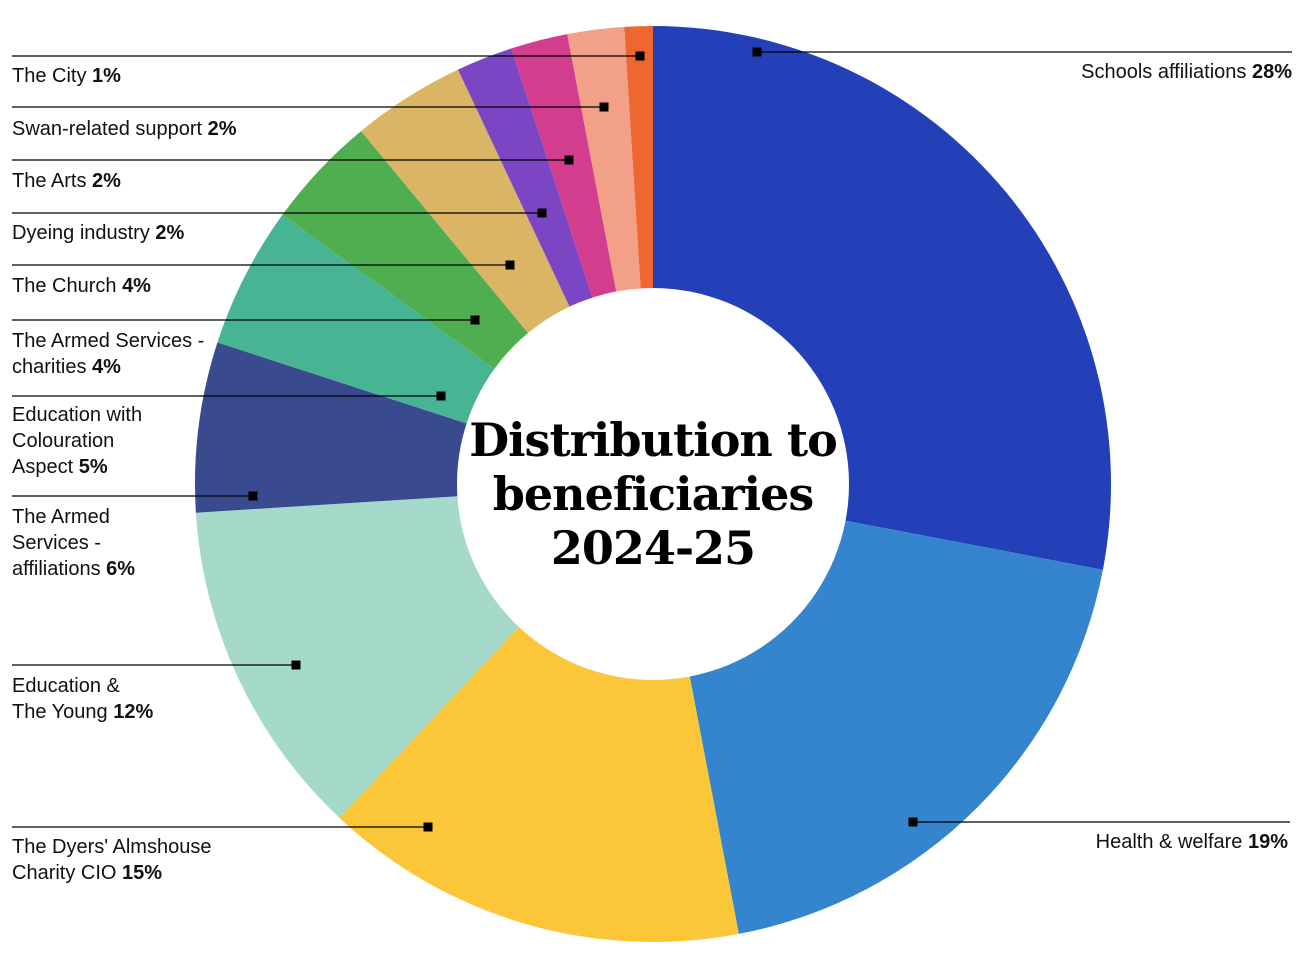 Image resolution: width=1306 pixels, height=974 pixels. What do you see at coordinates (1268, 842) in the screenshot?
I see `label-pct: 19%` at bounding box center [1268, 842].